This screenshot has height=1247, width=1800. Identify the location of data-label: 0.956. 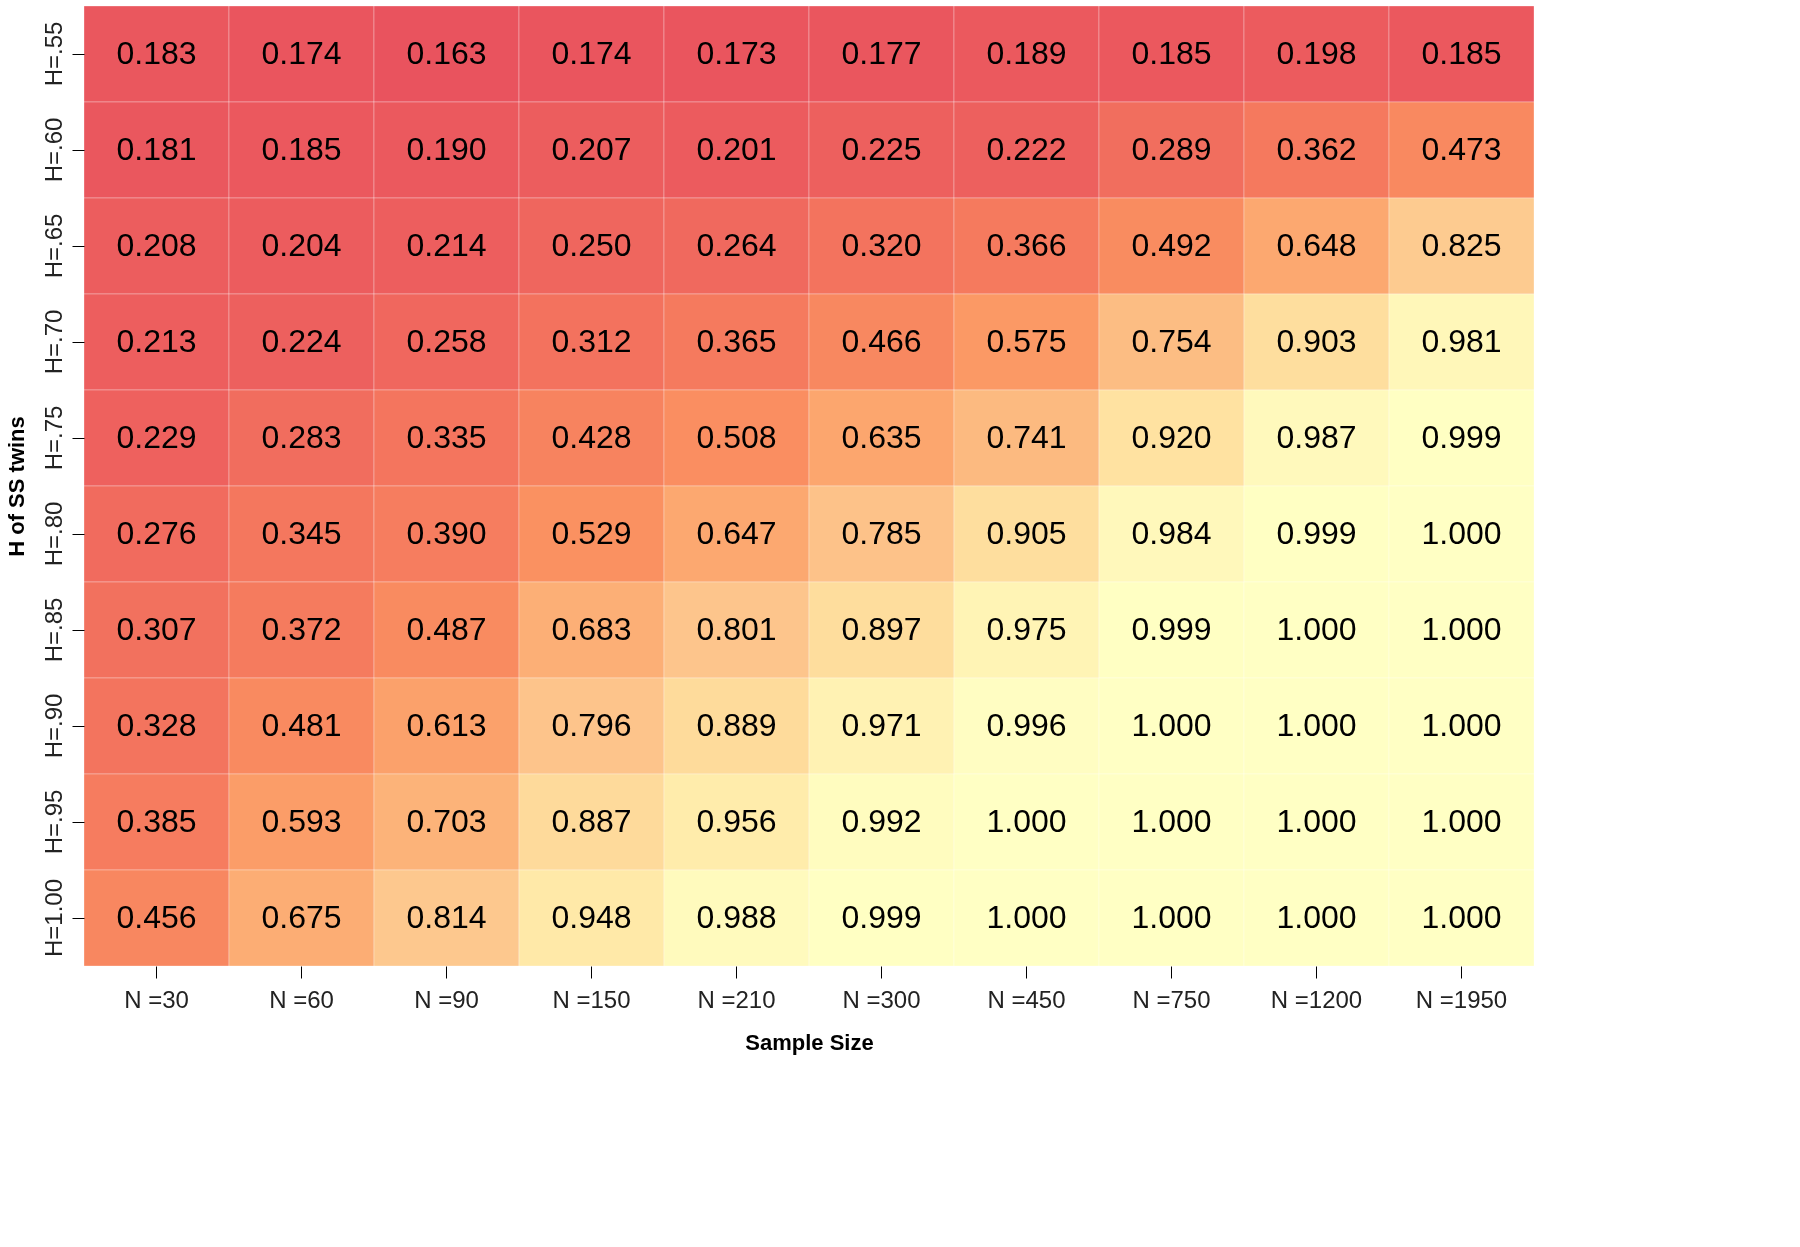
(736, 821).